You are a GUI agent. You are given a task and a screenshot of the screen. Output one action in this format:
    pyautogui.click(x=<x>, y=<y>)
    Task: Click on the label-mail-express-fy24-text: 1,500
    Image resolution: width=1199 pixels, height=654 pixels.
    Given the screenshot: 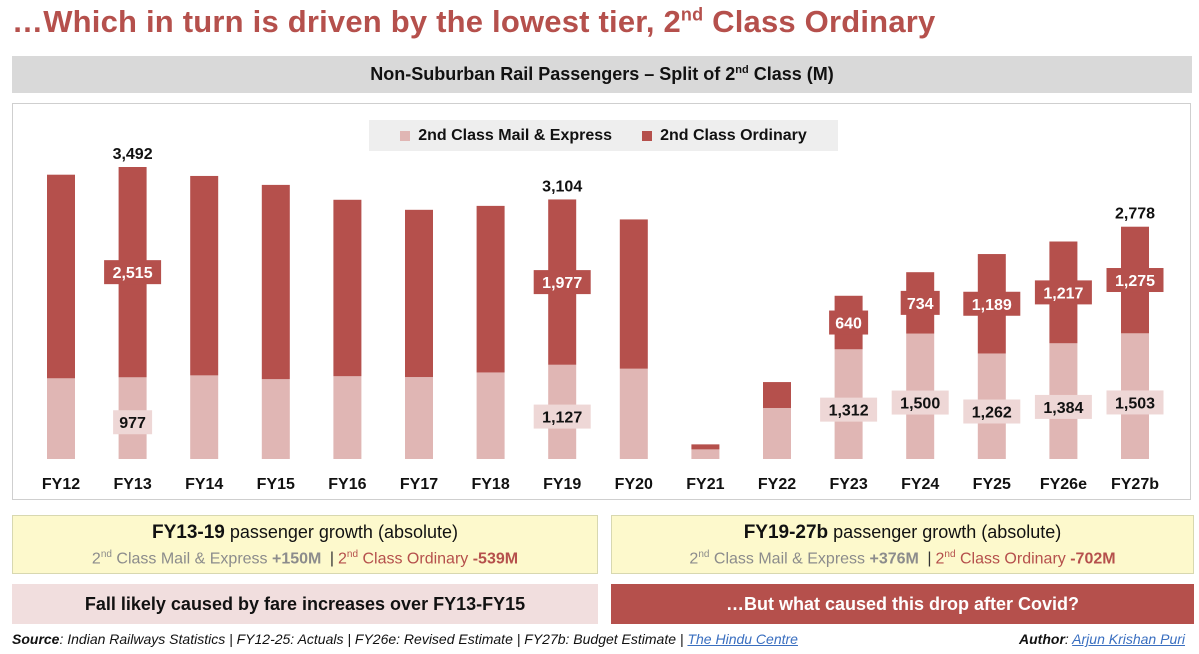 What is the action you would take?
    pyautogui.click(x=920, y=404)
    